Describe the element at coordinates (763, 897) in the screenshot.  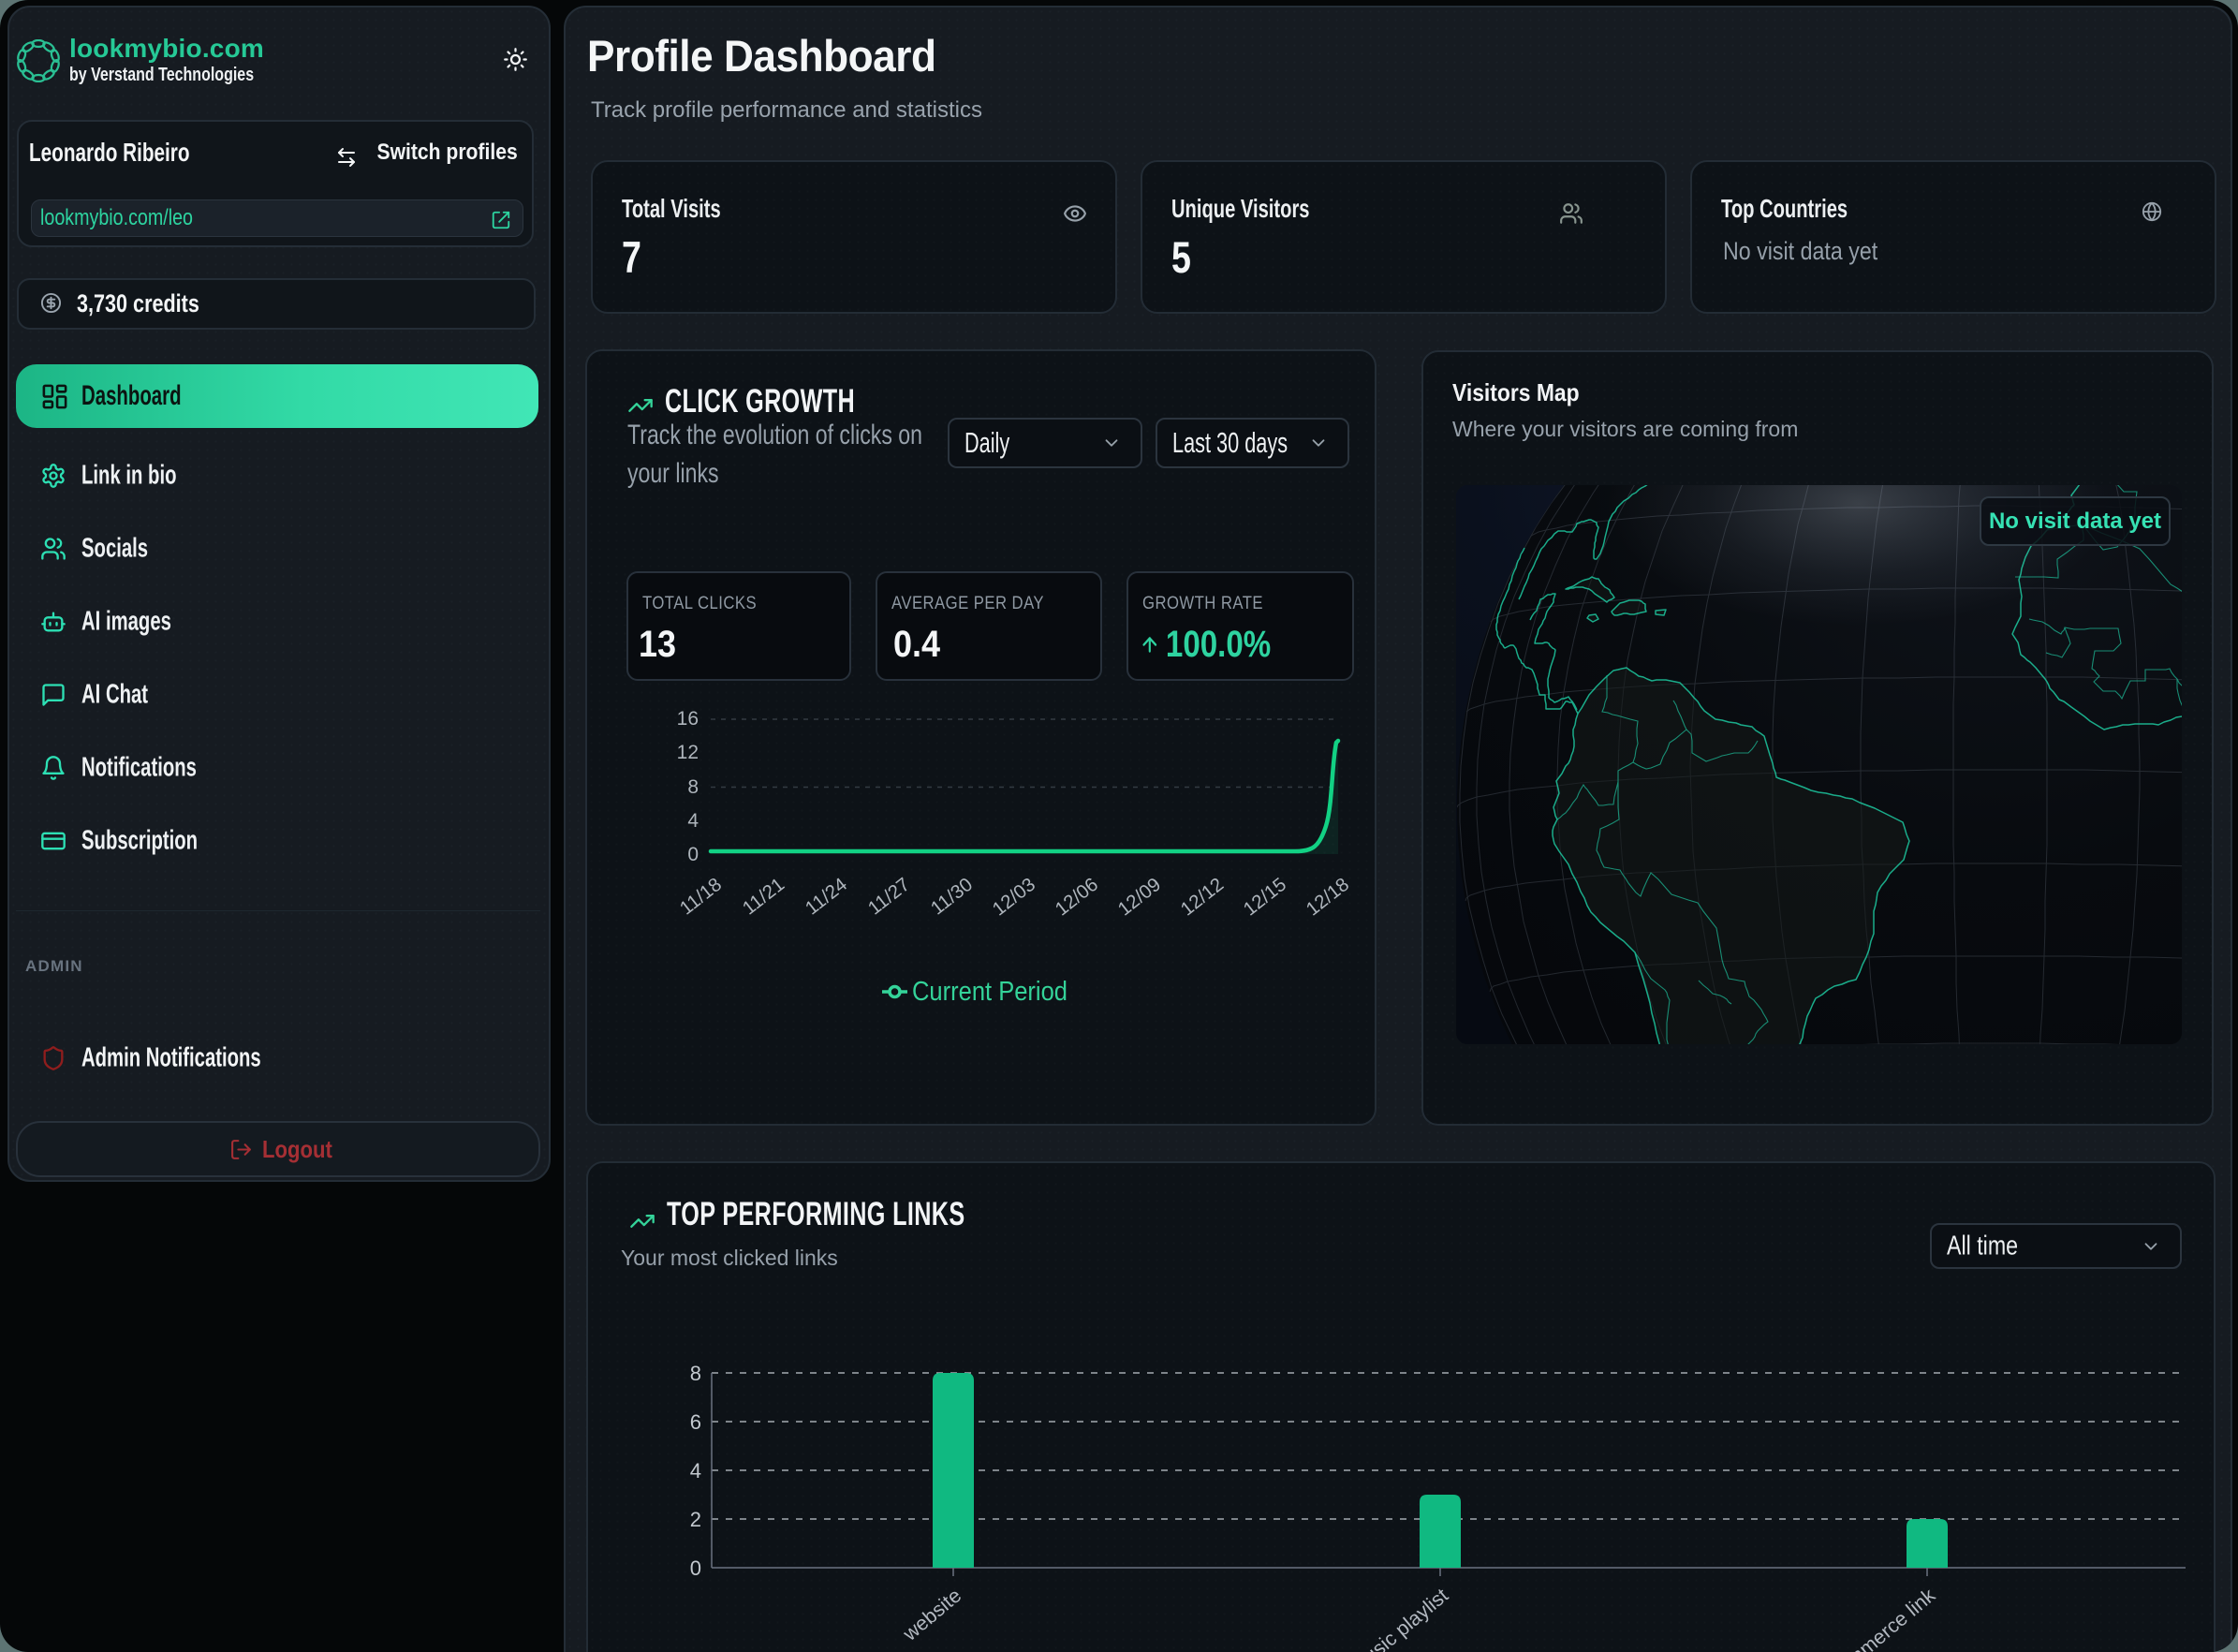
I see `svg-text: 11/21` at that location.